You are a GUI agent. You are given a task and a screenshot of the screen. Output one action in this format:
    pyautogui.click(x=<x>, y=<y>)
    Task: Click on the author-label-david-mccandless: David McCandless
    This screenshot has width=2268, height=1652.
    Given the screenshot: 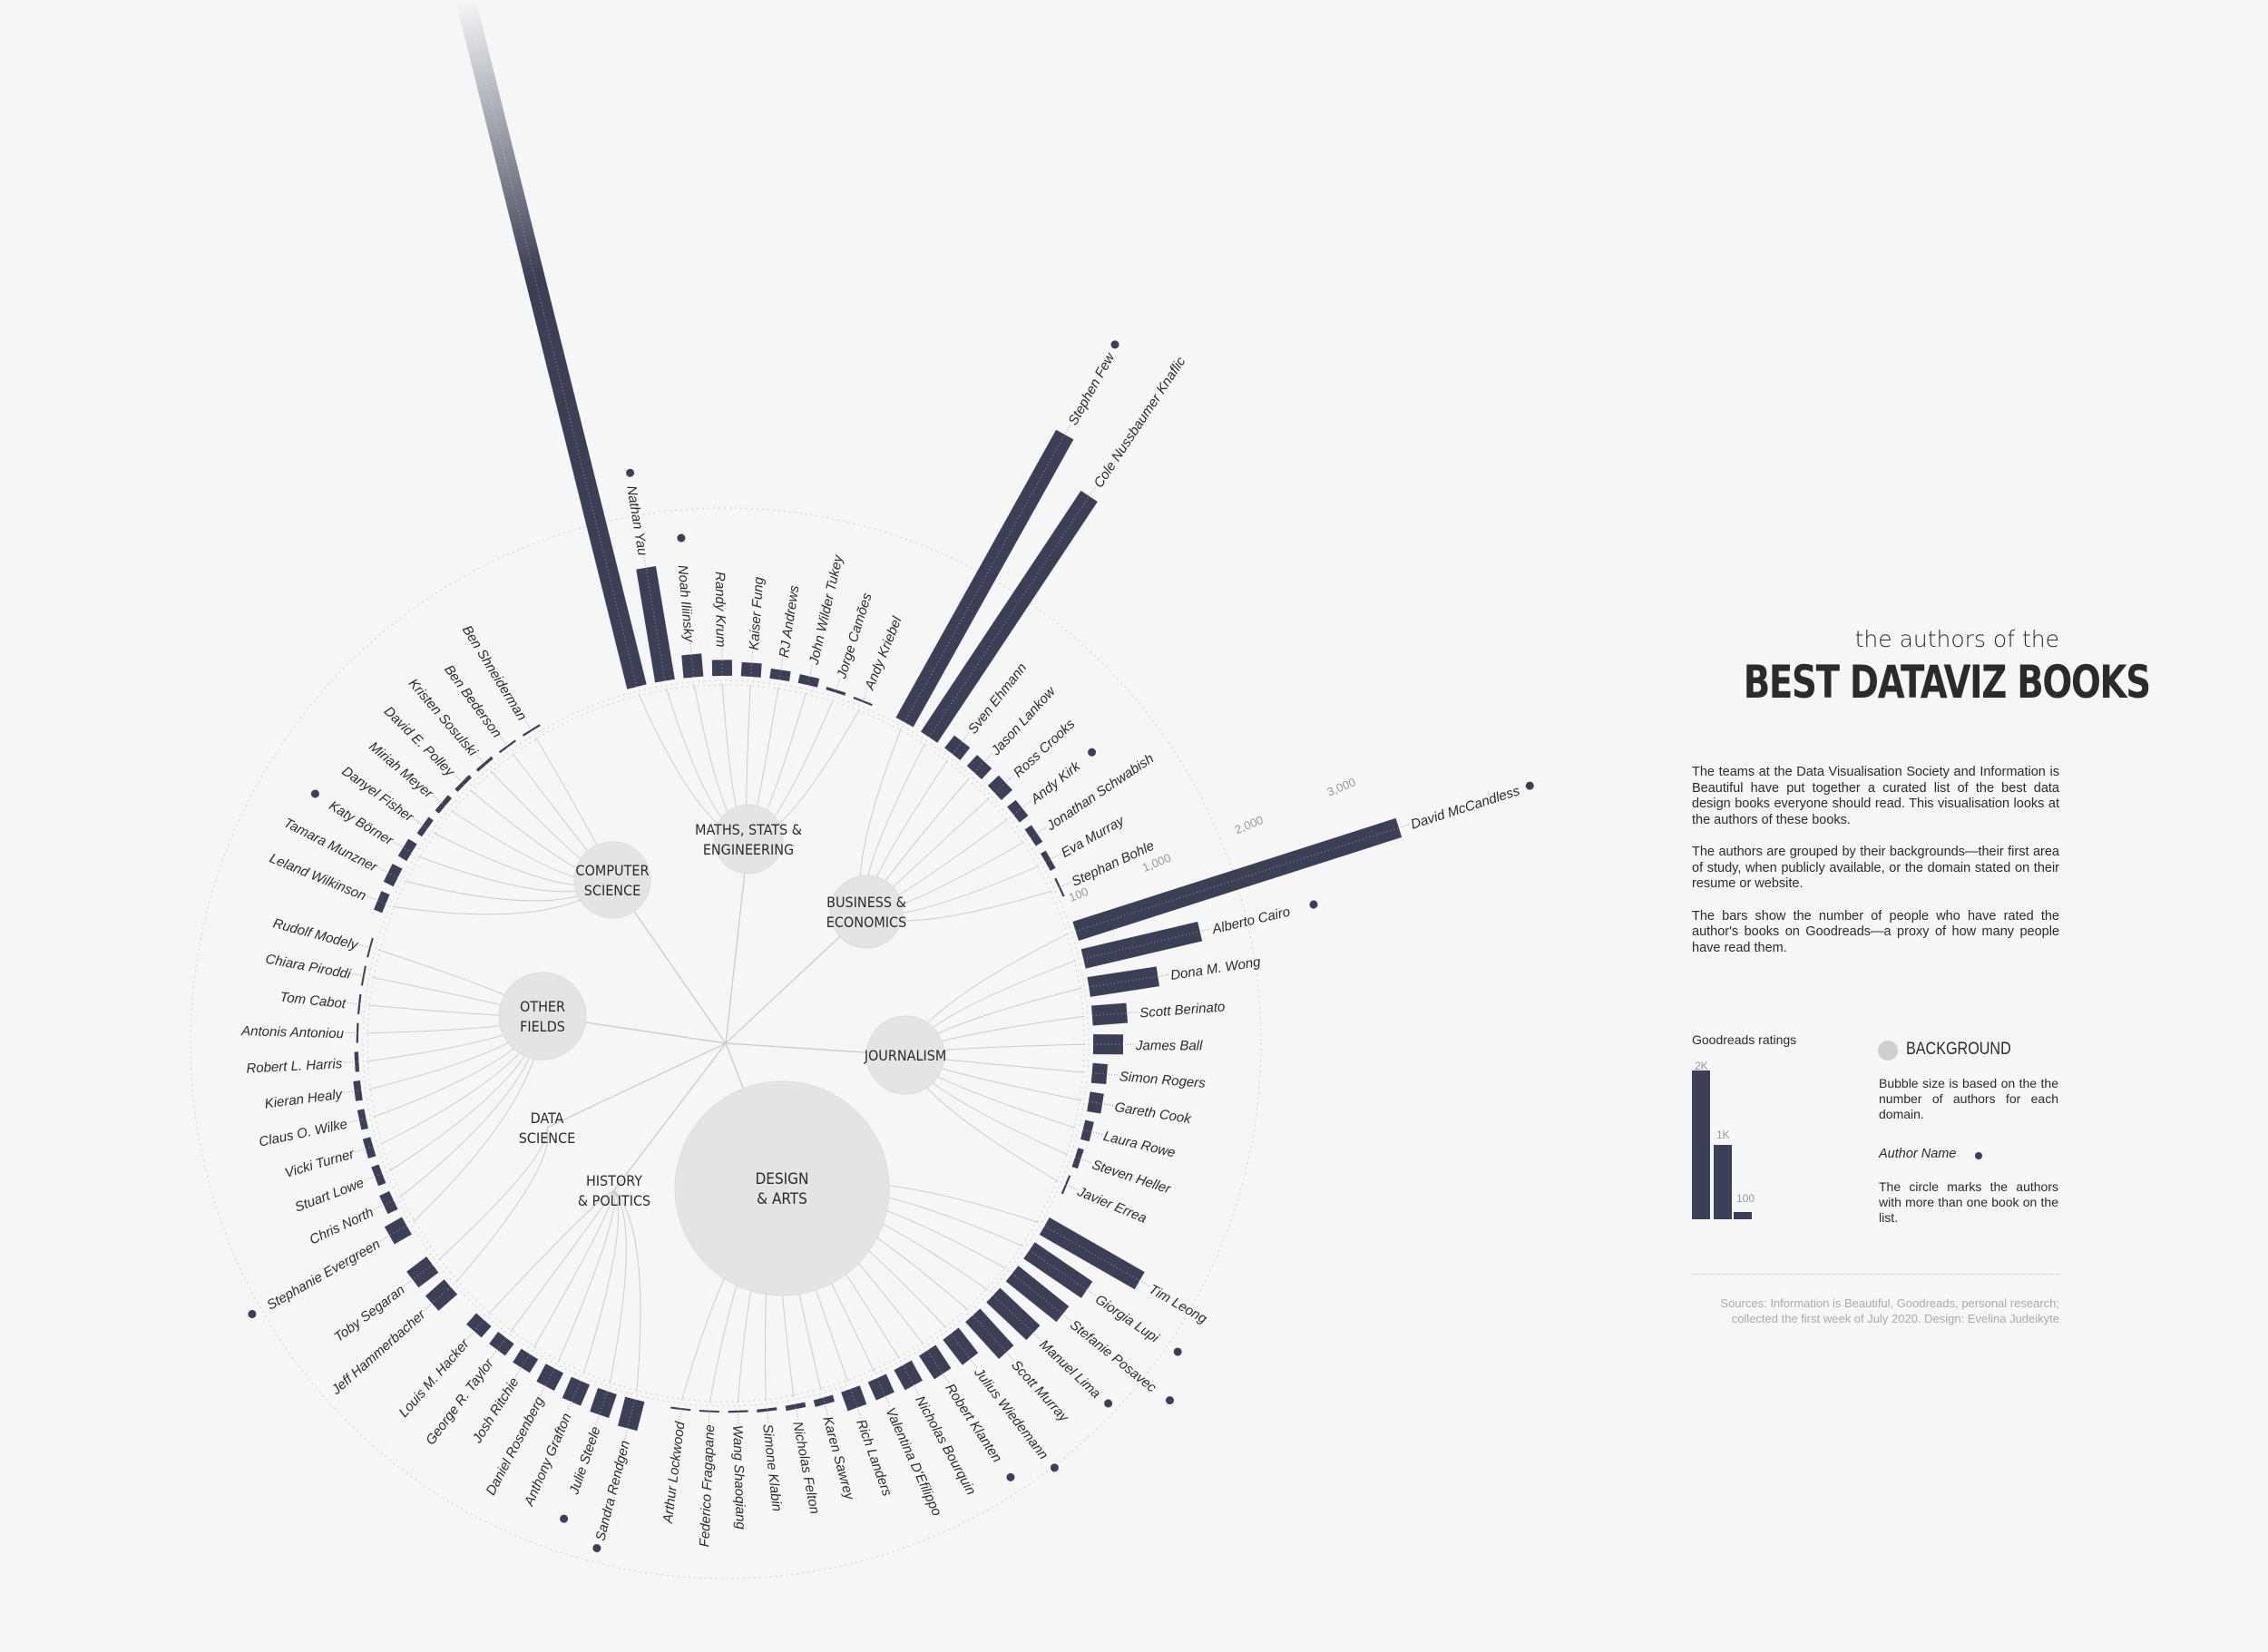 What is the action you would take?
    pyautogui.click(x=1466, y=807)
    